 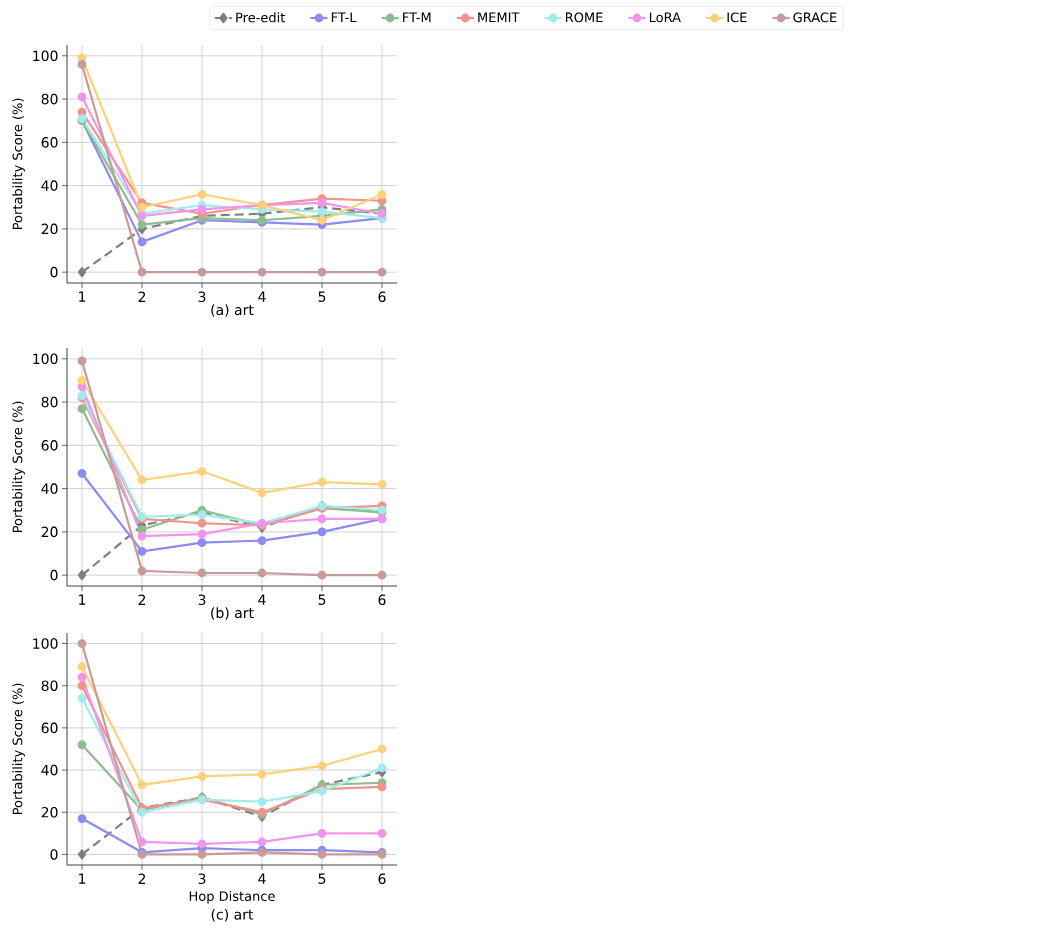 I want to click on legend-label: GRACE, so click(x=815, y=17).